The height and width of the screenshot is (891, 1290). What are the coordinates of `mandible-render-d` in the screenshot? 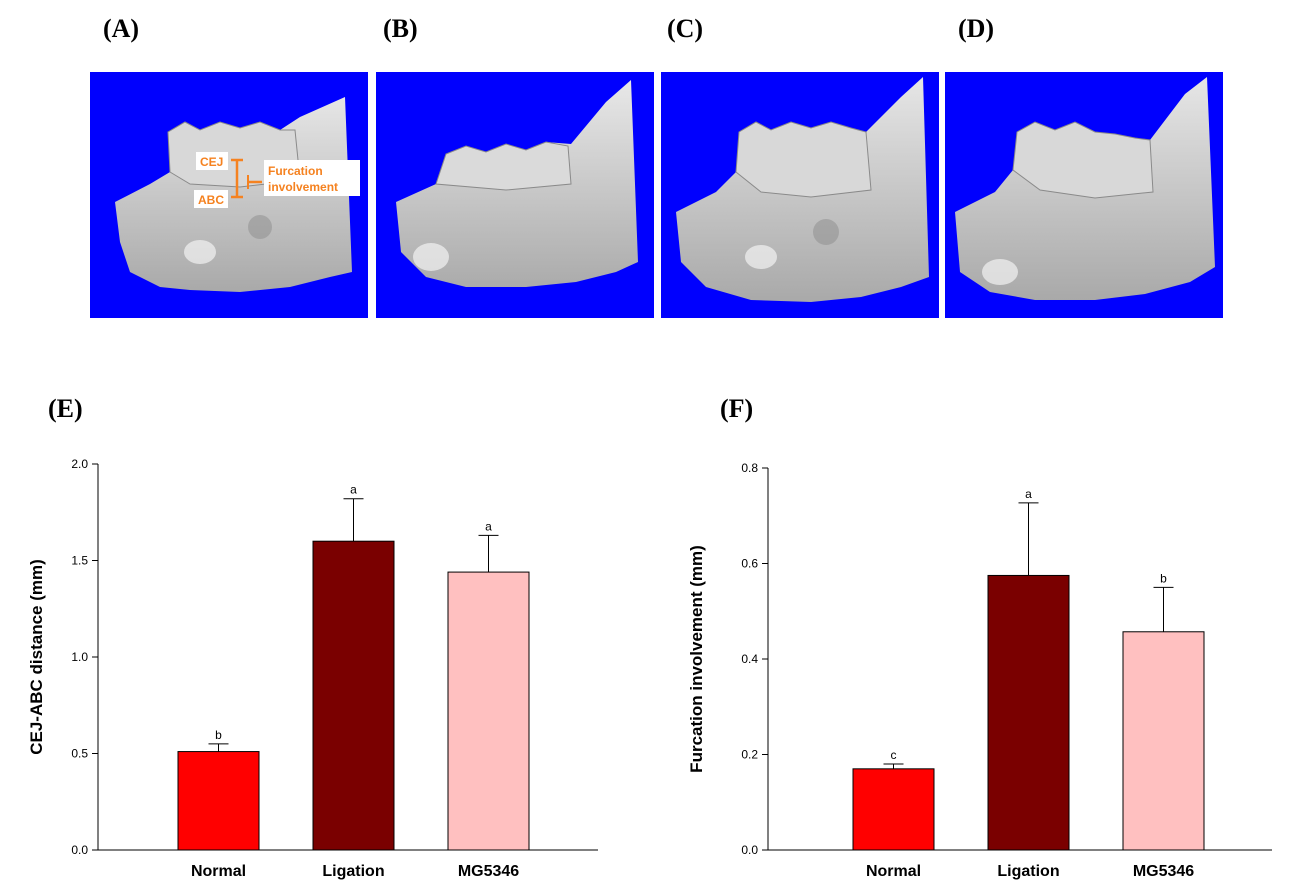 It's located at (1085, 188).